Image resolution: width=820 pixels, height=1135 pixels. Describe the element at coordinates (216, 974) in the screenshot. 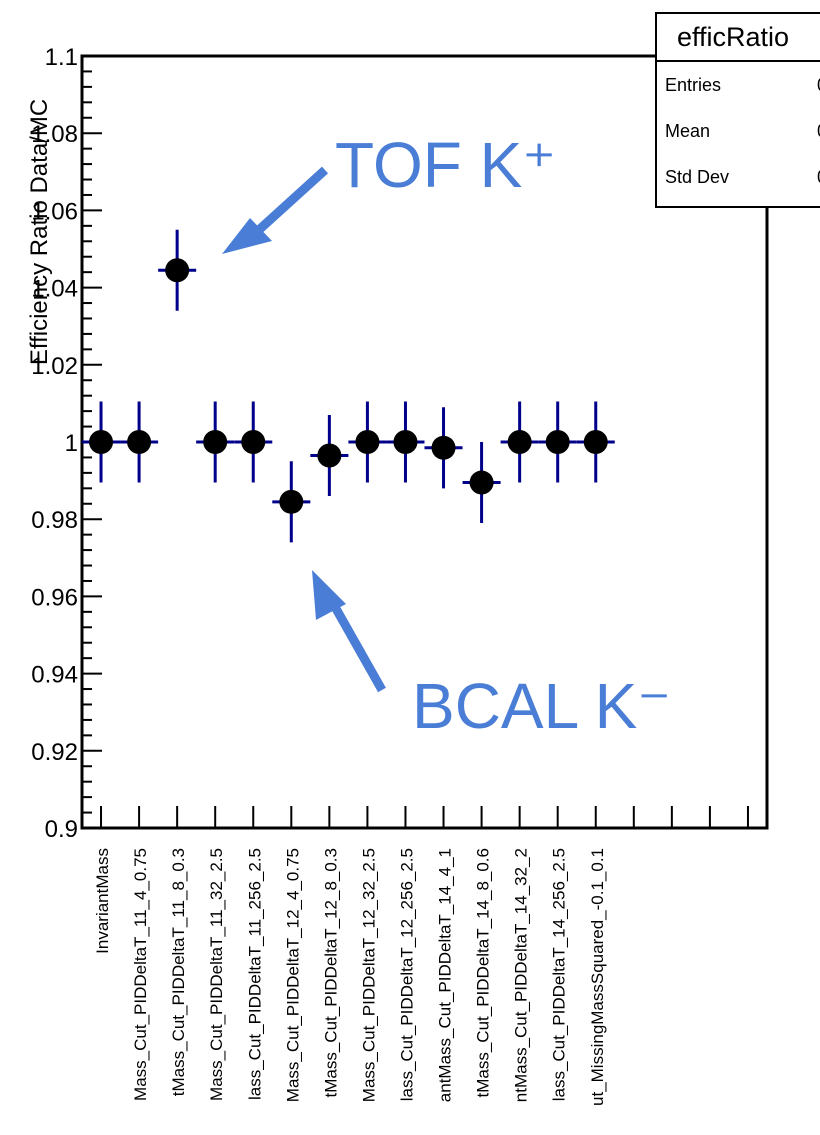

I see `x-tick-label: Mass_Cut_PIDDeltaT_11_32_2.5` at that location.